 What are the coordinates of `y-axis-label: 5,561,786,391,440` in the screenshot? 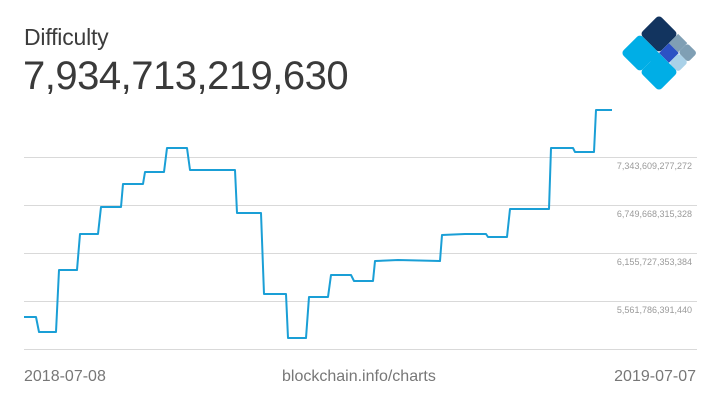 It's located at (654, 310).